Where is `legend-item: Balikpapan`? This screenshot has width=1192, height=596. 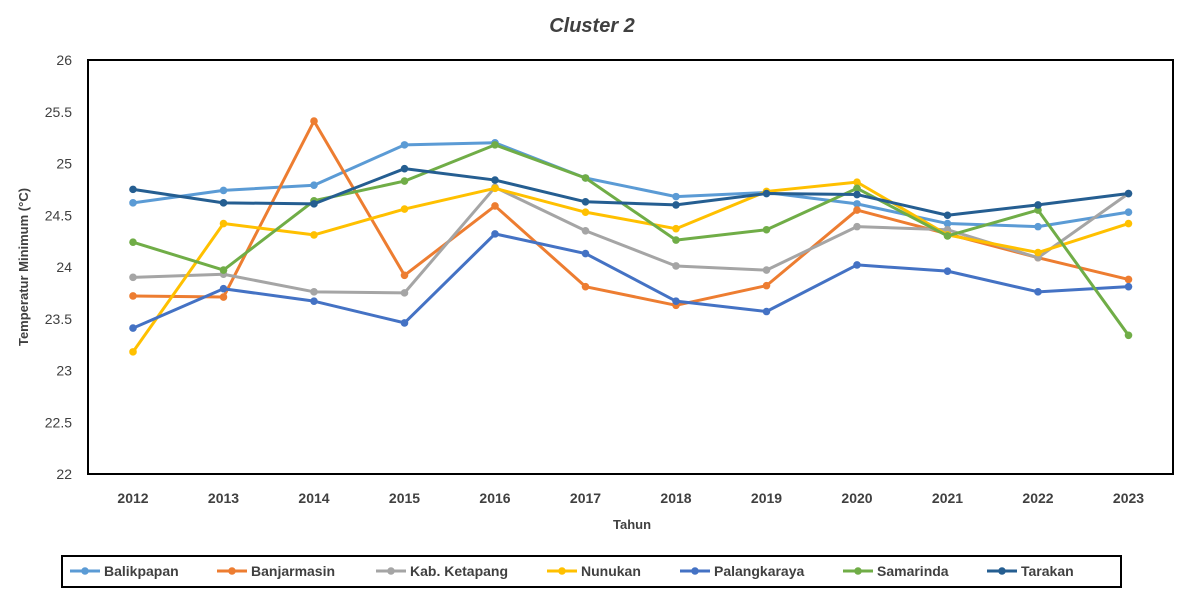
legend-item: Balikpapan is located at coordinates (124, 571).